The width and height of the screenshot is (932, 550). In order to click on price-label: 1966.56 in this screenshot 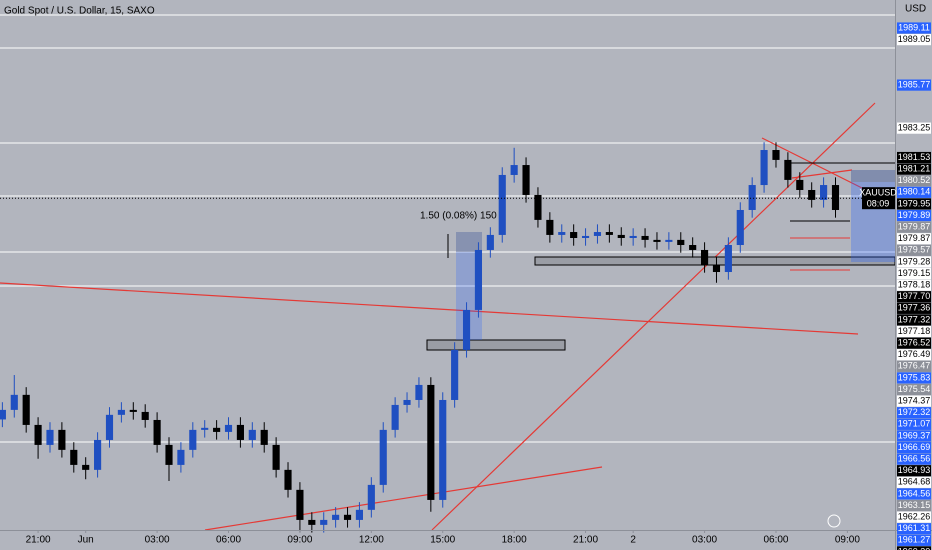, I will do `click(914, 459)`.